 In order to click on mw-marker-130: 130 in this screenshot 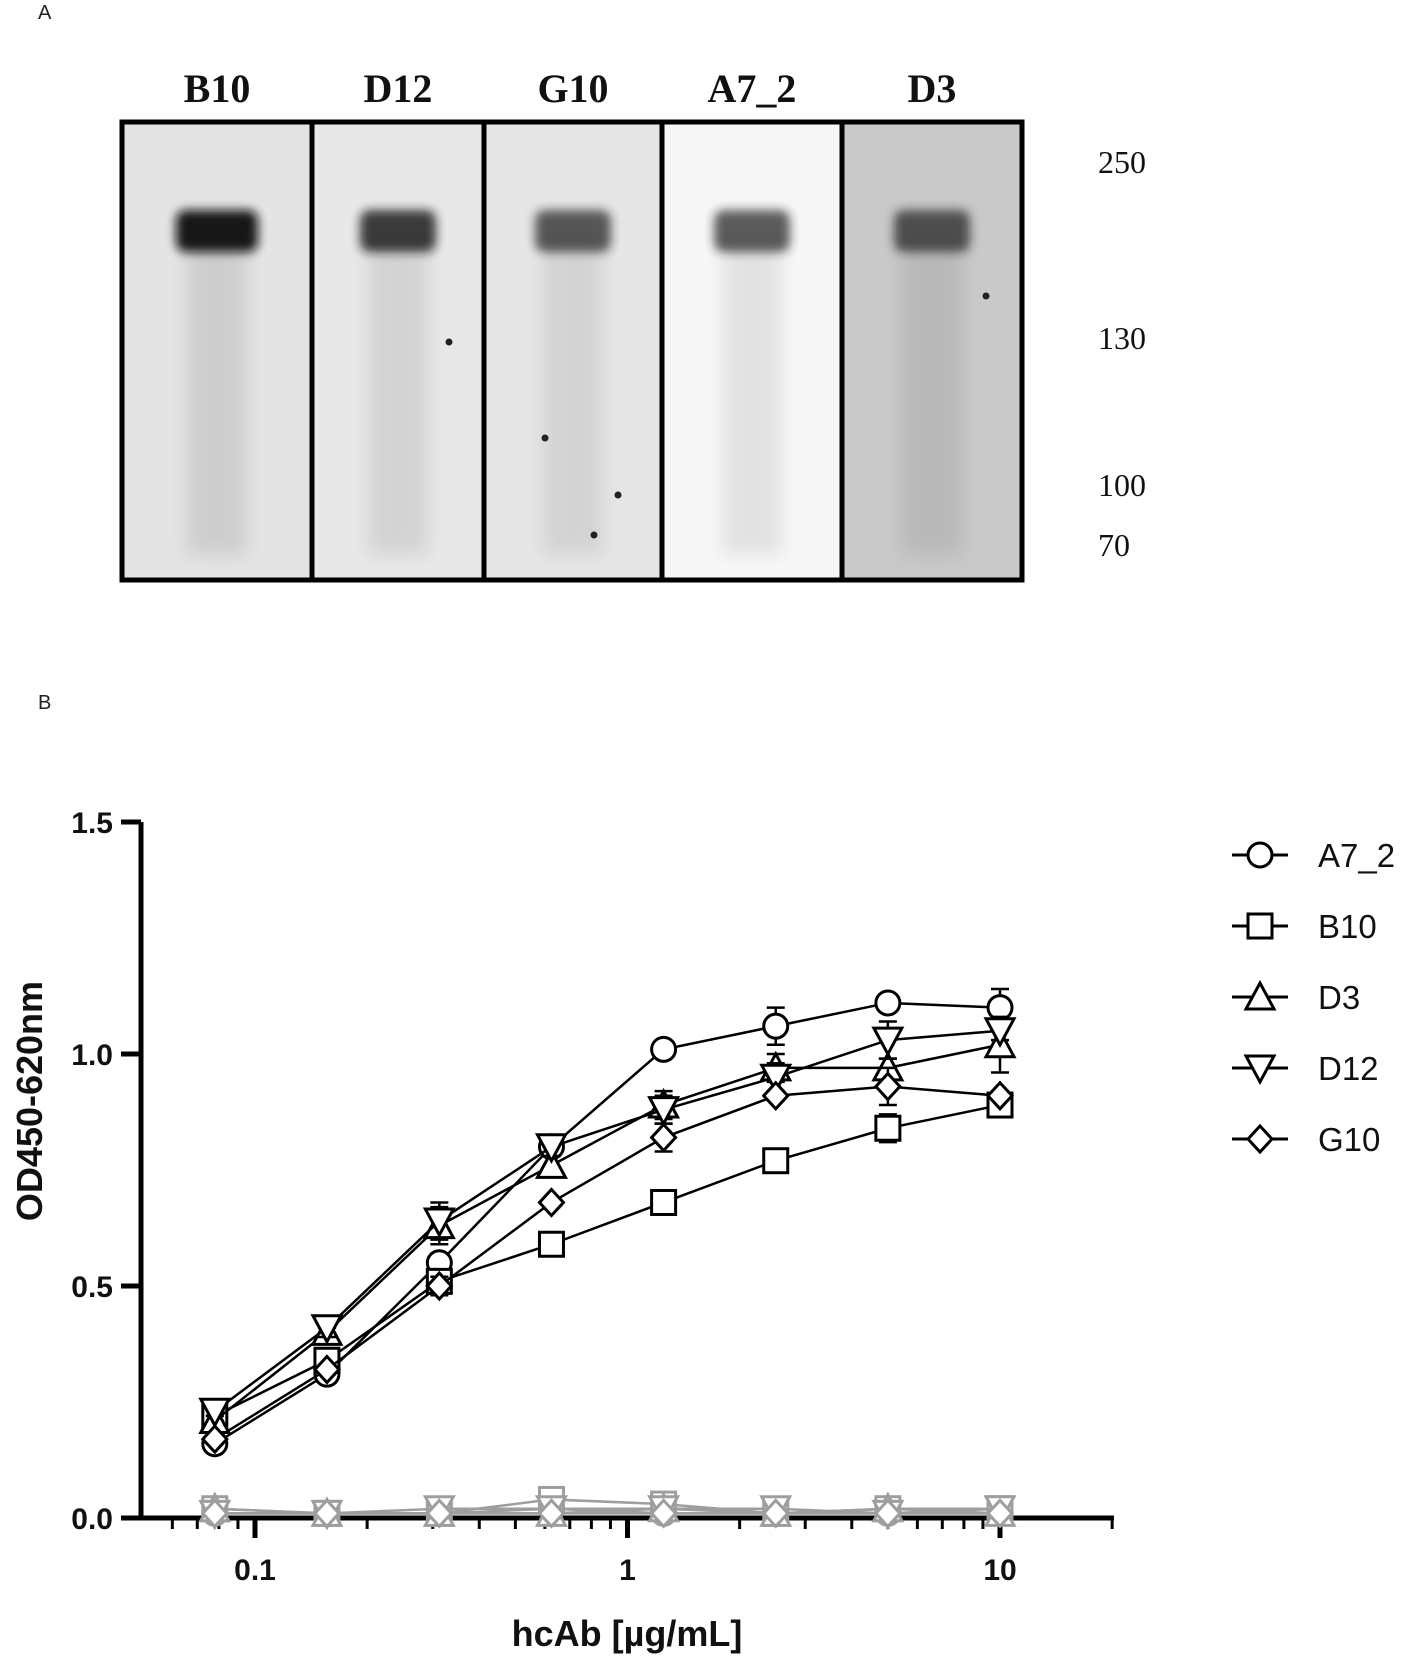, I will do `click(1122, 338)`.